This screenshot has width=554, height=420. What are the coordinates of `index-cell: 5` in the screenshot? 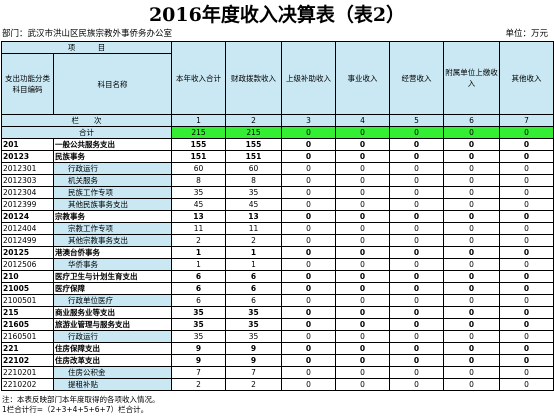 It's located at (416, 120).